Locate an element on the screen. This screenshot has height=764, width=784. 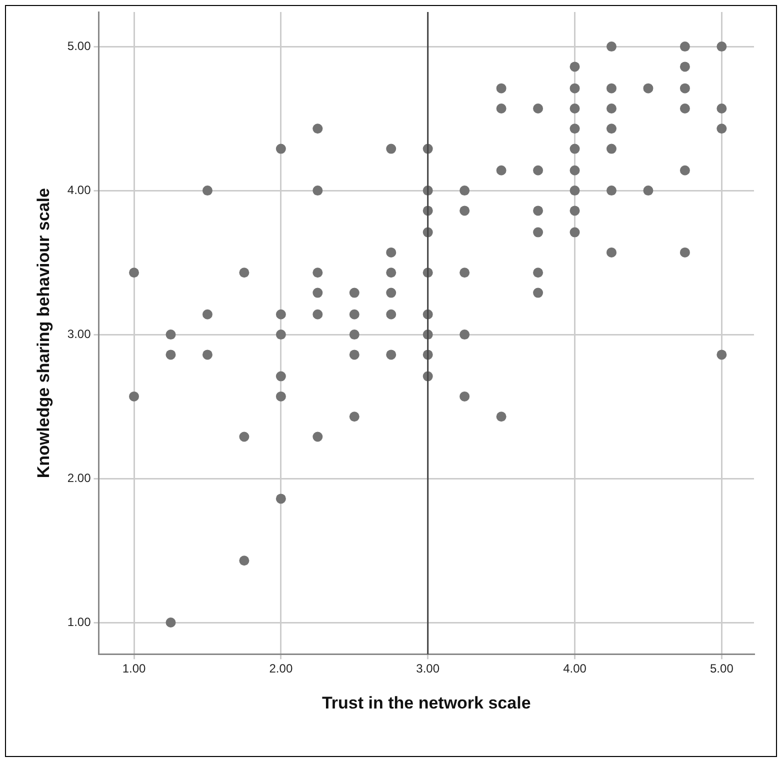
y-axis-title: Knowledge sharing behaviour scale is located at coordinates (43, 333).